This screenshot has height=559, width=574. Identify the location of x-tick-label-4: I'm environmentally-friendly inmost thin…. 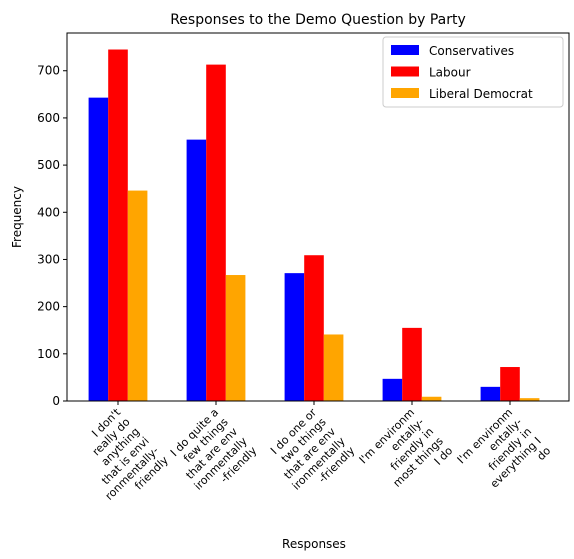
(406, 455).